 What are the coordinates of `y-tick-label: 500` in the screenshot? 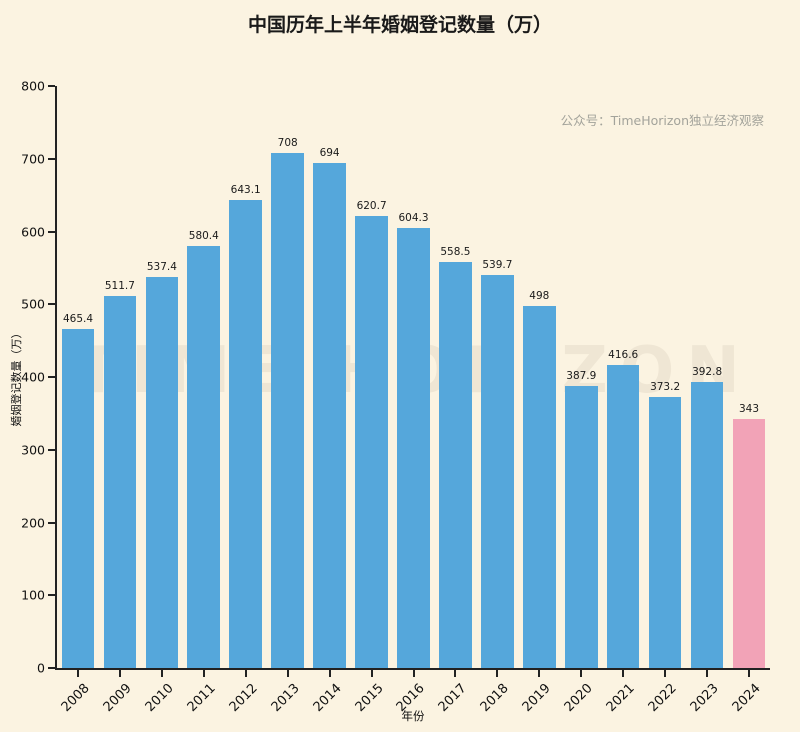 It's located at (33, 304).